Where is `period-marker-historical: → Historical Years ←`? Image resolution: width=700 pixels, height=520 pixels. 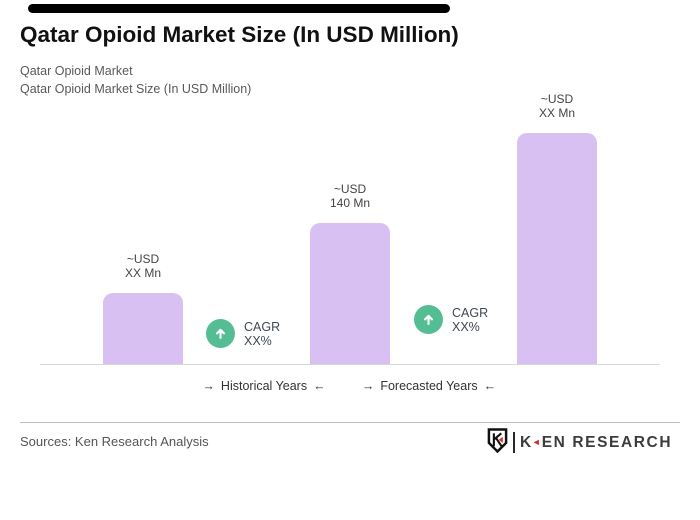
period-marker-historical: → Historical Years ← is located at coordinates (264, 386).